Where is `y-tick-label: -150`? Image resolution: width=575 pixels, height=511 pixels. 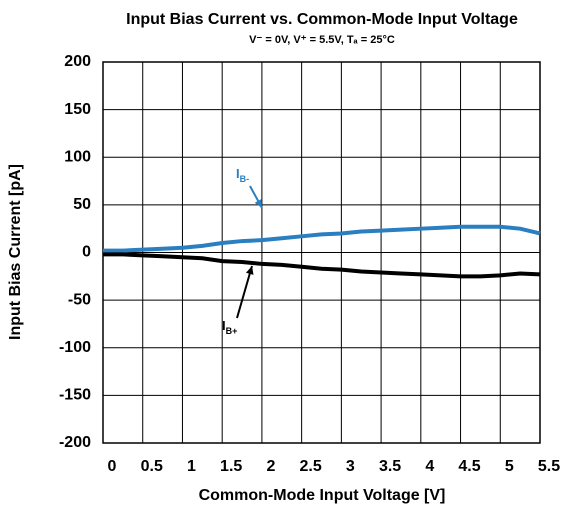
y-tick-label: -150 is located at coordinates (75, 395).